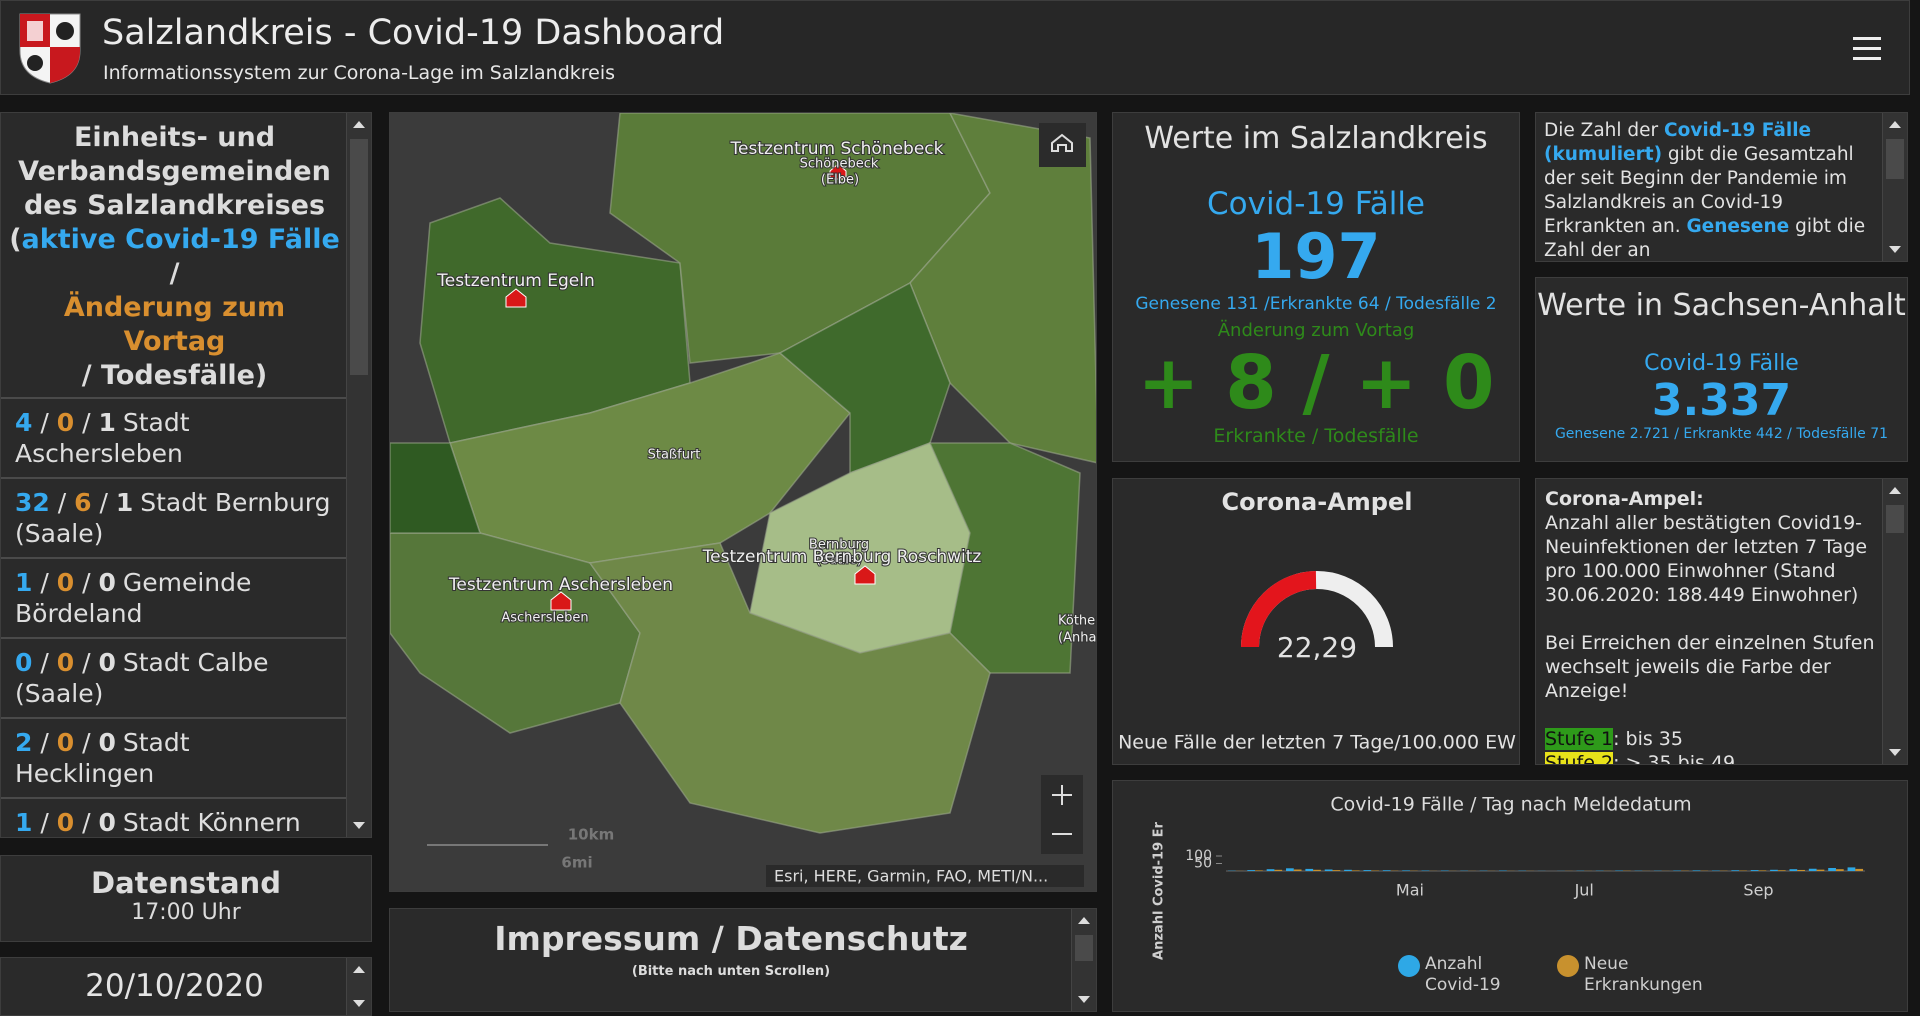 Image resolution: width=1920 pixels, height=1016 pixels. Describe the element at coordinates (1705, 238) in the screenshot. I see `info-part: gibt die Zahl der an` at that location.